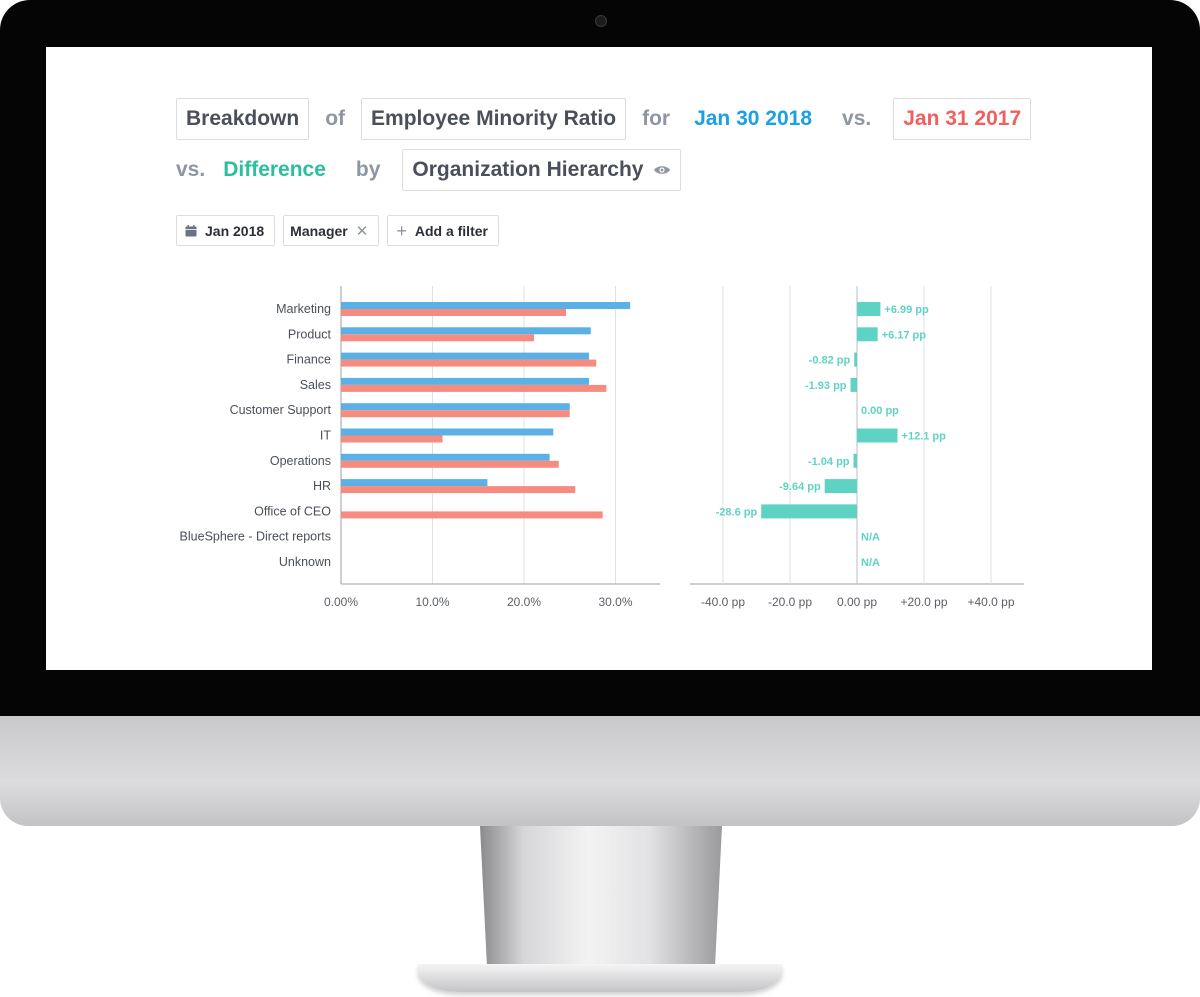 This screenshot has height=997, width=1200. I want to click on current-date-selector: Jan 30 2018, so click(753, 118).